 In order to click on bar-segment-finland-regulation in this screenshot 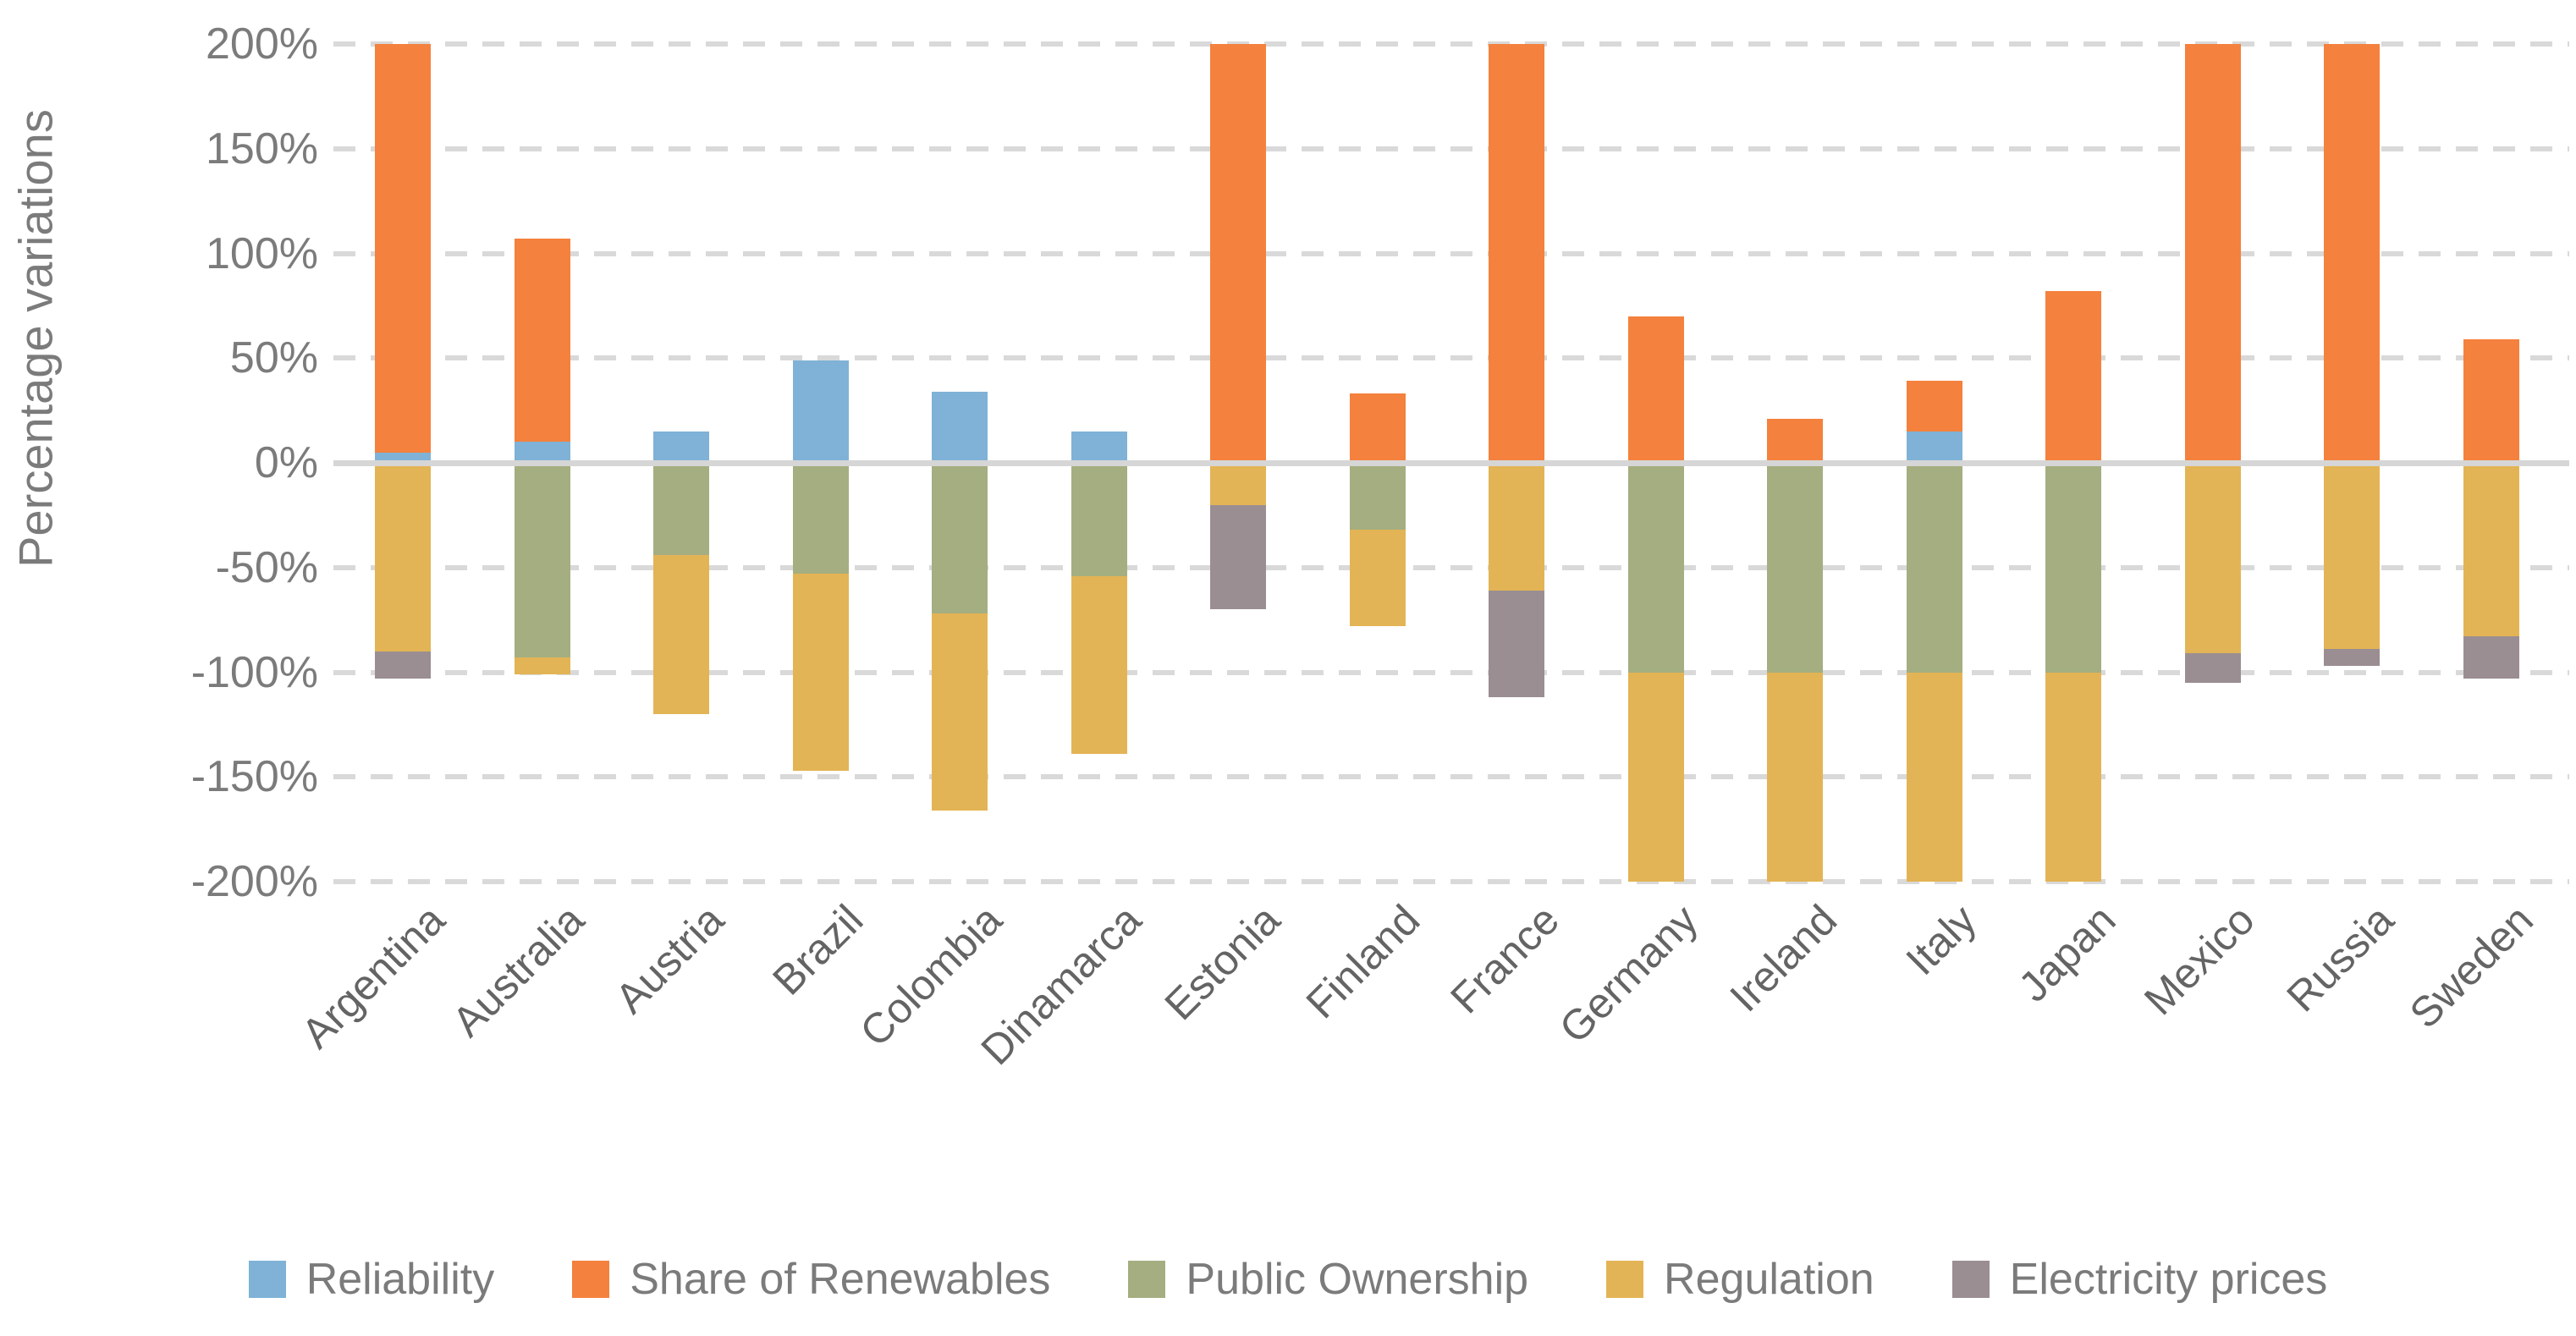, I will do `click(1377, 578)`.